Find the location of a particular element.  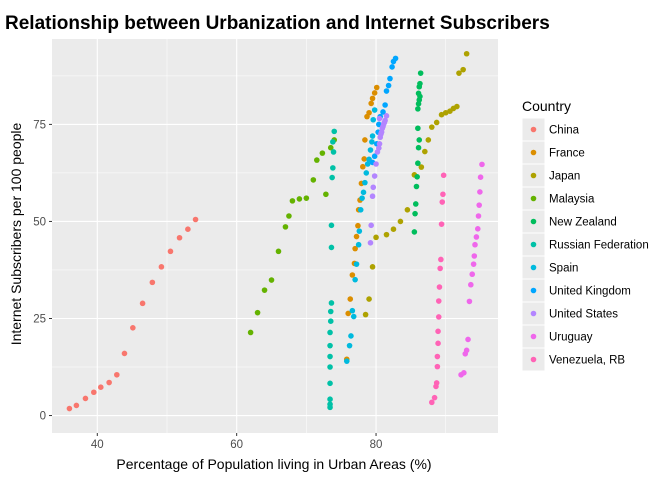

y-tick-label: 50 is located at coordinates (39, 222).